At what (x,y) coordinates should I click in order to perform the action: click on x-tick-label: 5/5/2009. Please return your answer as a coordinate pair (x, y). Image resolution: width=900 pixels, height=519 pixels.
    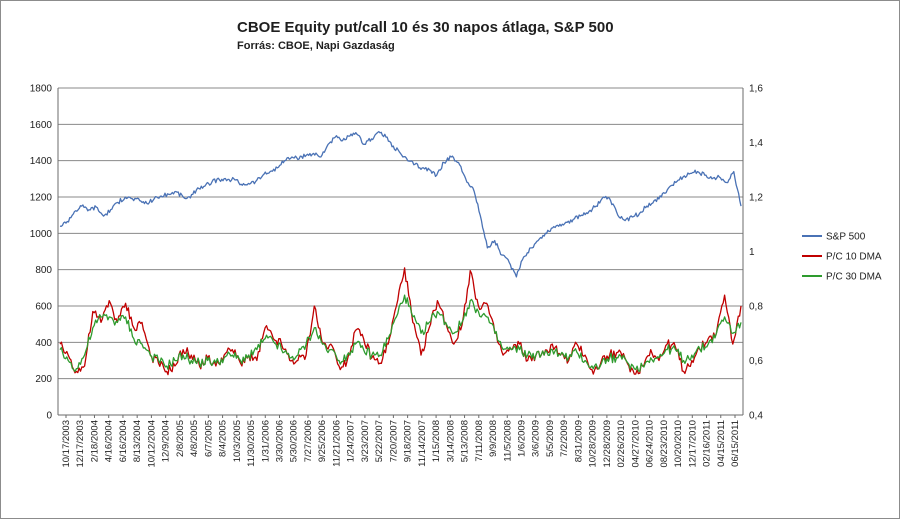
    Looking at the image, I should click on (550, 438).